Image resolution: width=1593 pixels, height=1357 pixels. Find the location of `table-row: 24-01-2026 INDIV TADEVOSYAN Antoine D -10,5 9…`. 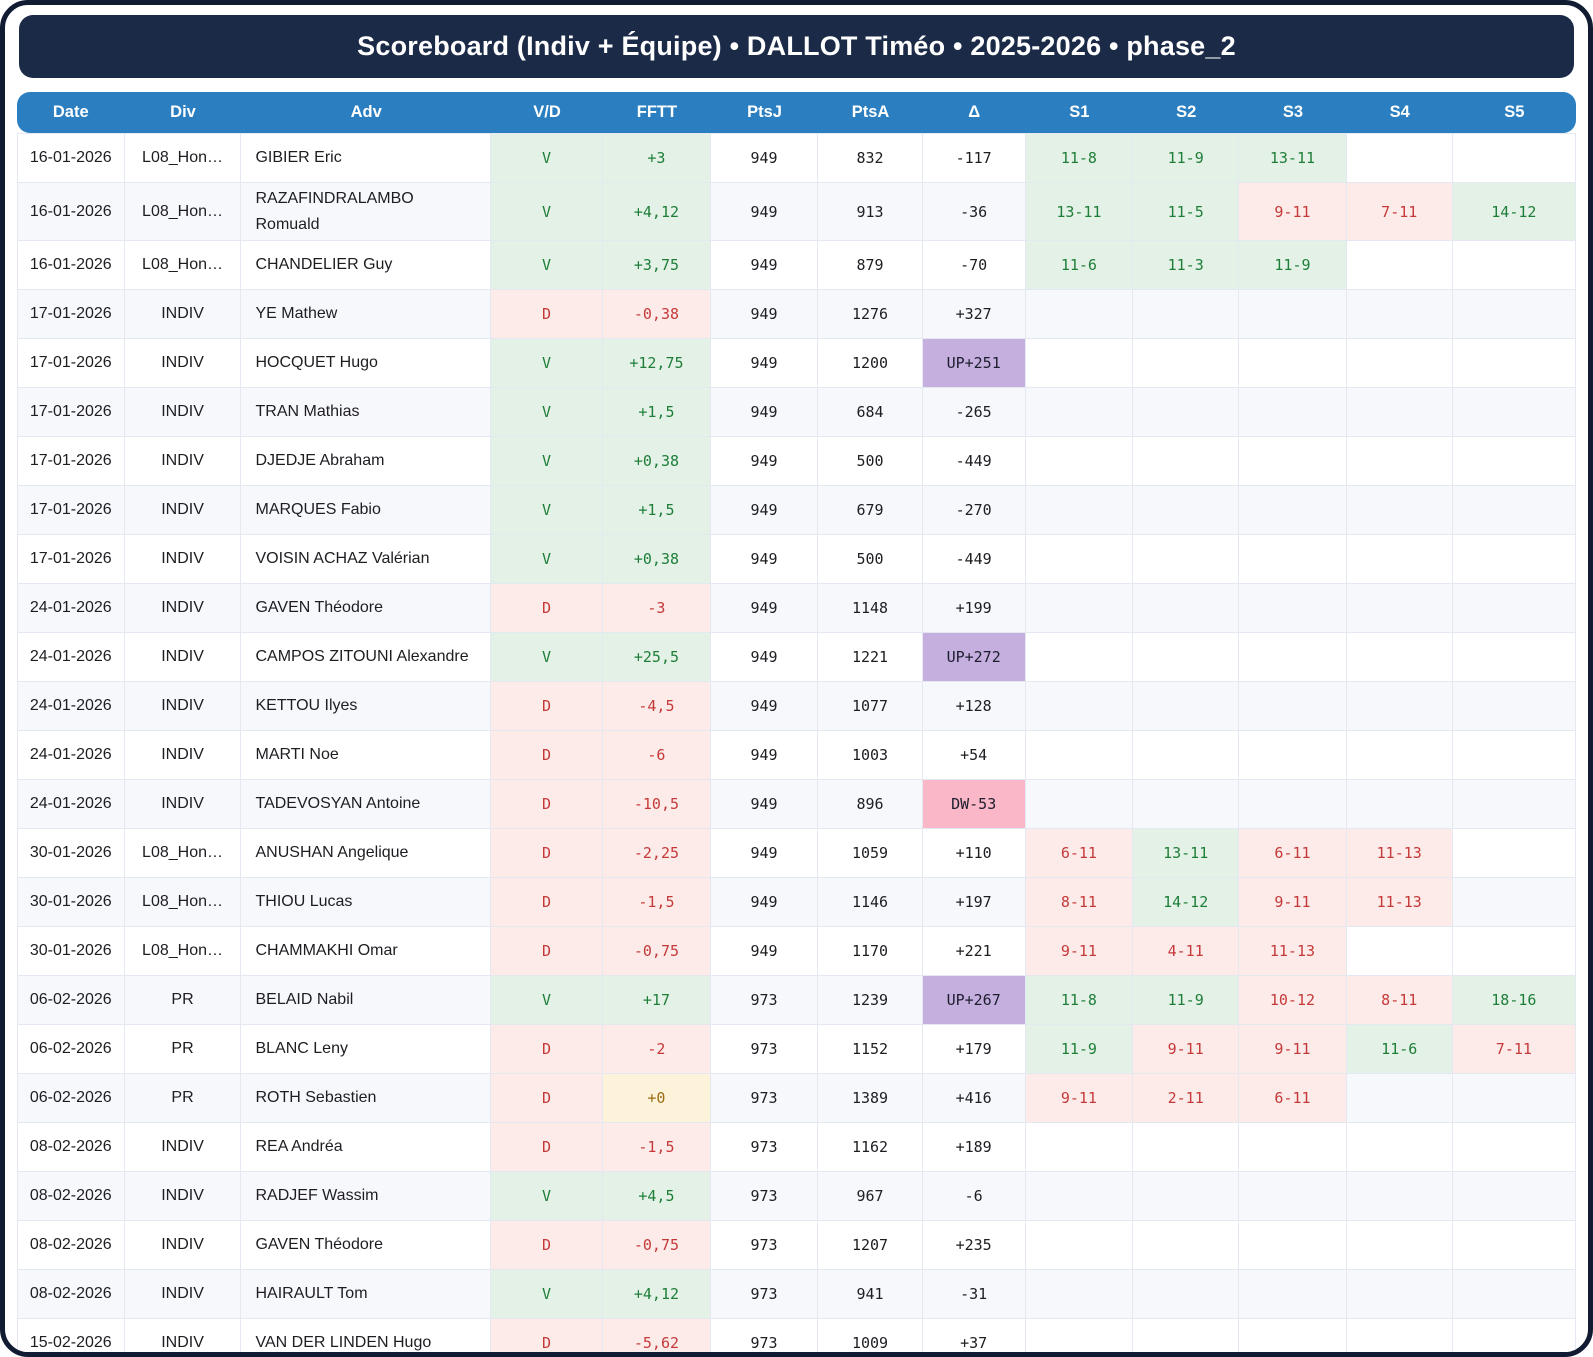

table-row: 24-01-2026 INDIV TADEVOSYAN Antoine D -10,5 9… is located at coordinates (796, 805).